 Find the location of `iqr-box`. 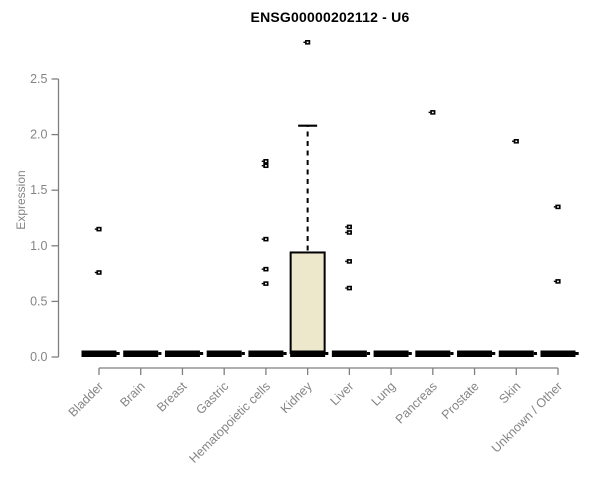

iqr-box is located at coordinates (307, 302).